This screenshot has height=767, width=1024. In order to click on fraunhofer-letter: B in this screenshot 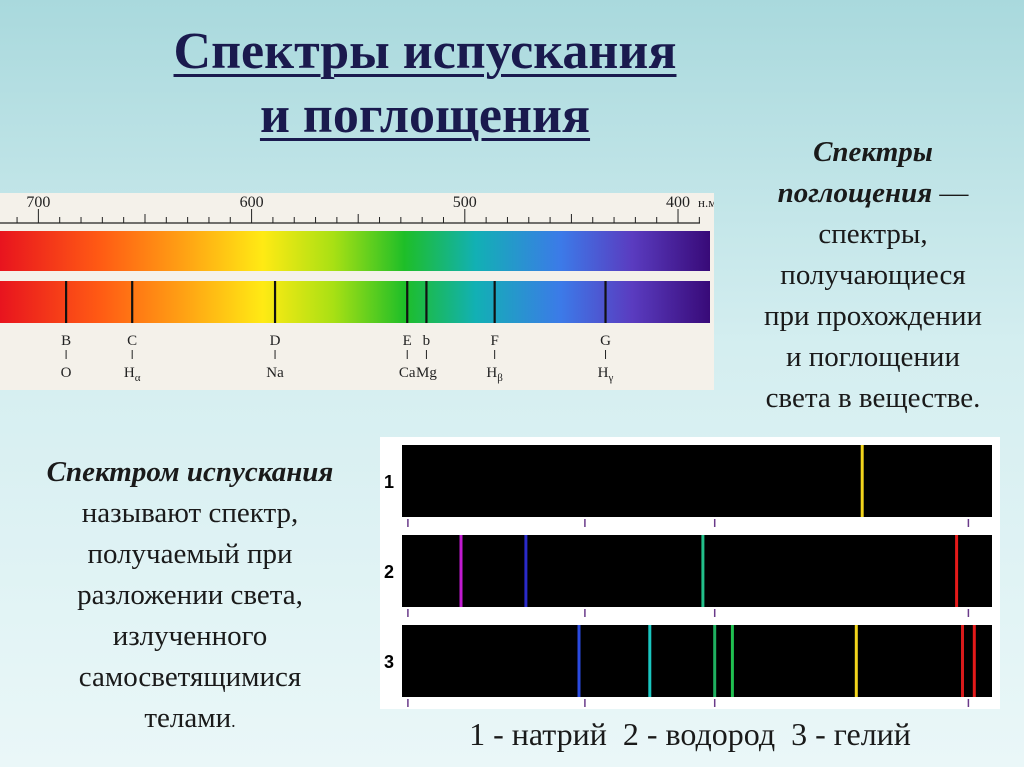, I will do `click(66, 341)`.